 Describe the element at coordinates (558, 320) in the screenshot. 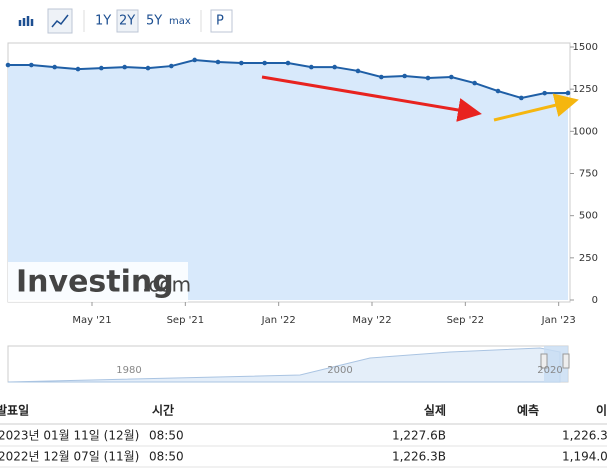

I see `x-tick-label: Jan '23` at that location.